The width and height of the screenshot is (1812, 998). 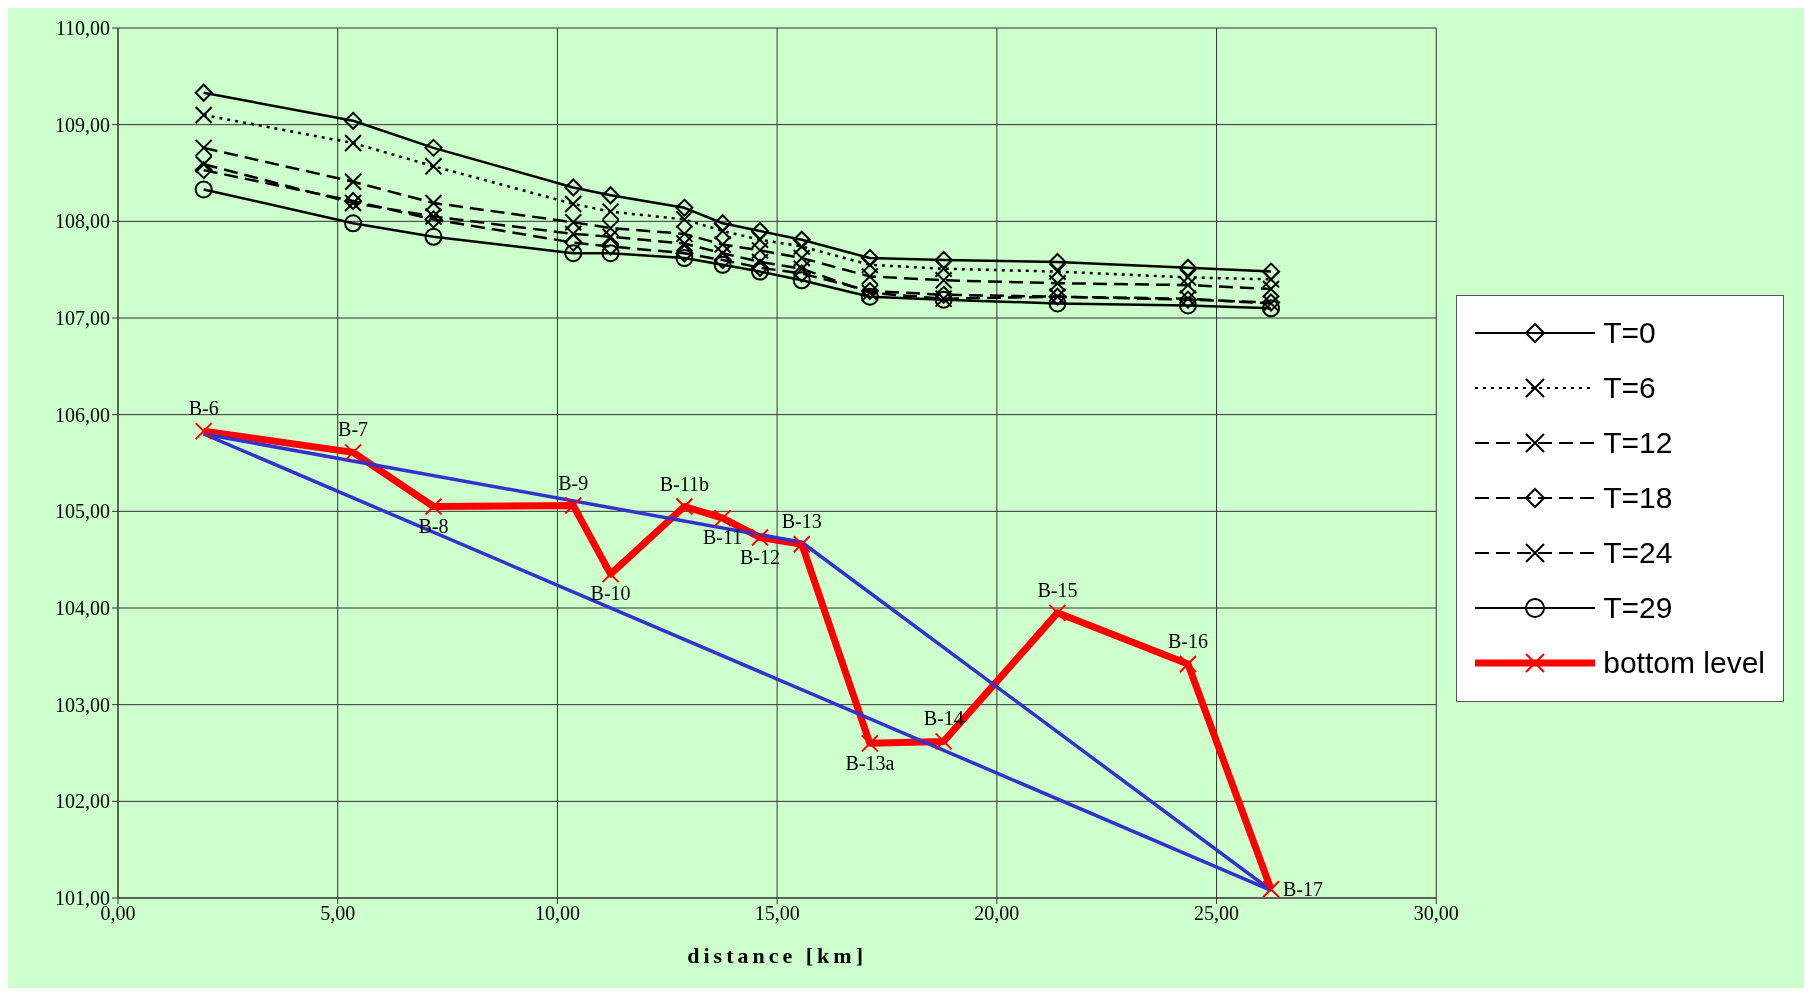 I want to click on annotation: B-16, so click(x=1187, y=641).